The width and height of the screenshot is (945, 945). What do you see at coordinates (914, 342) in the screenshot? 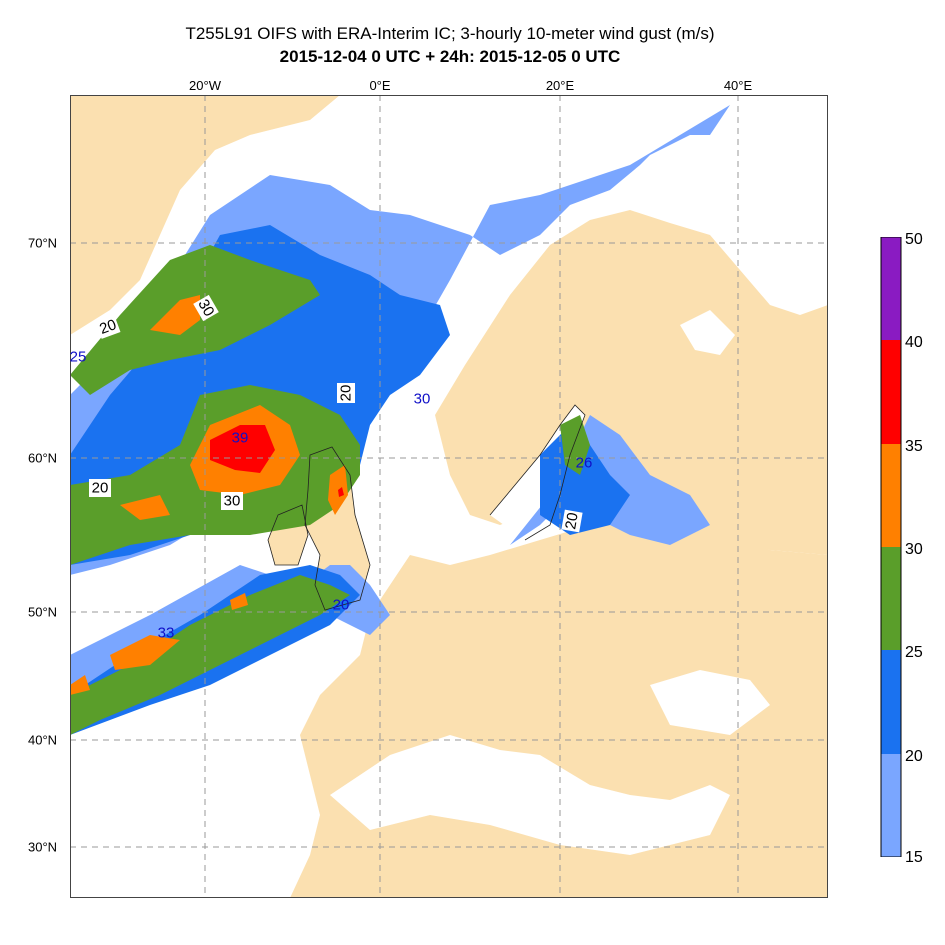
I see `colorbar-label-40: 40` at bounding box center [914, 342].